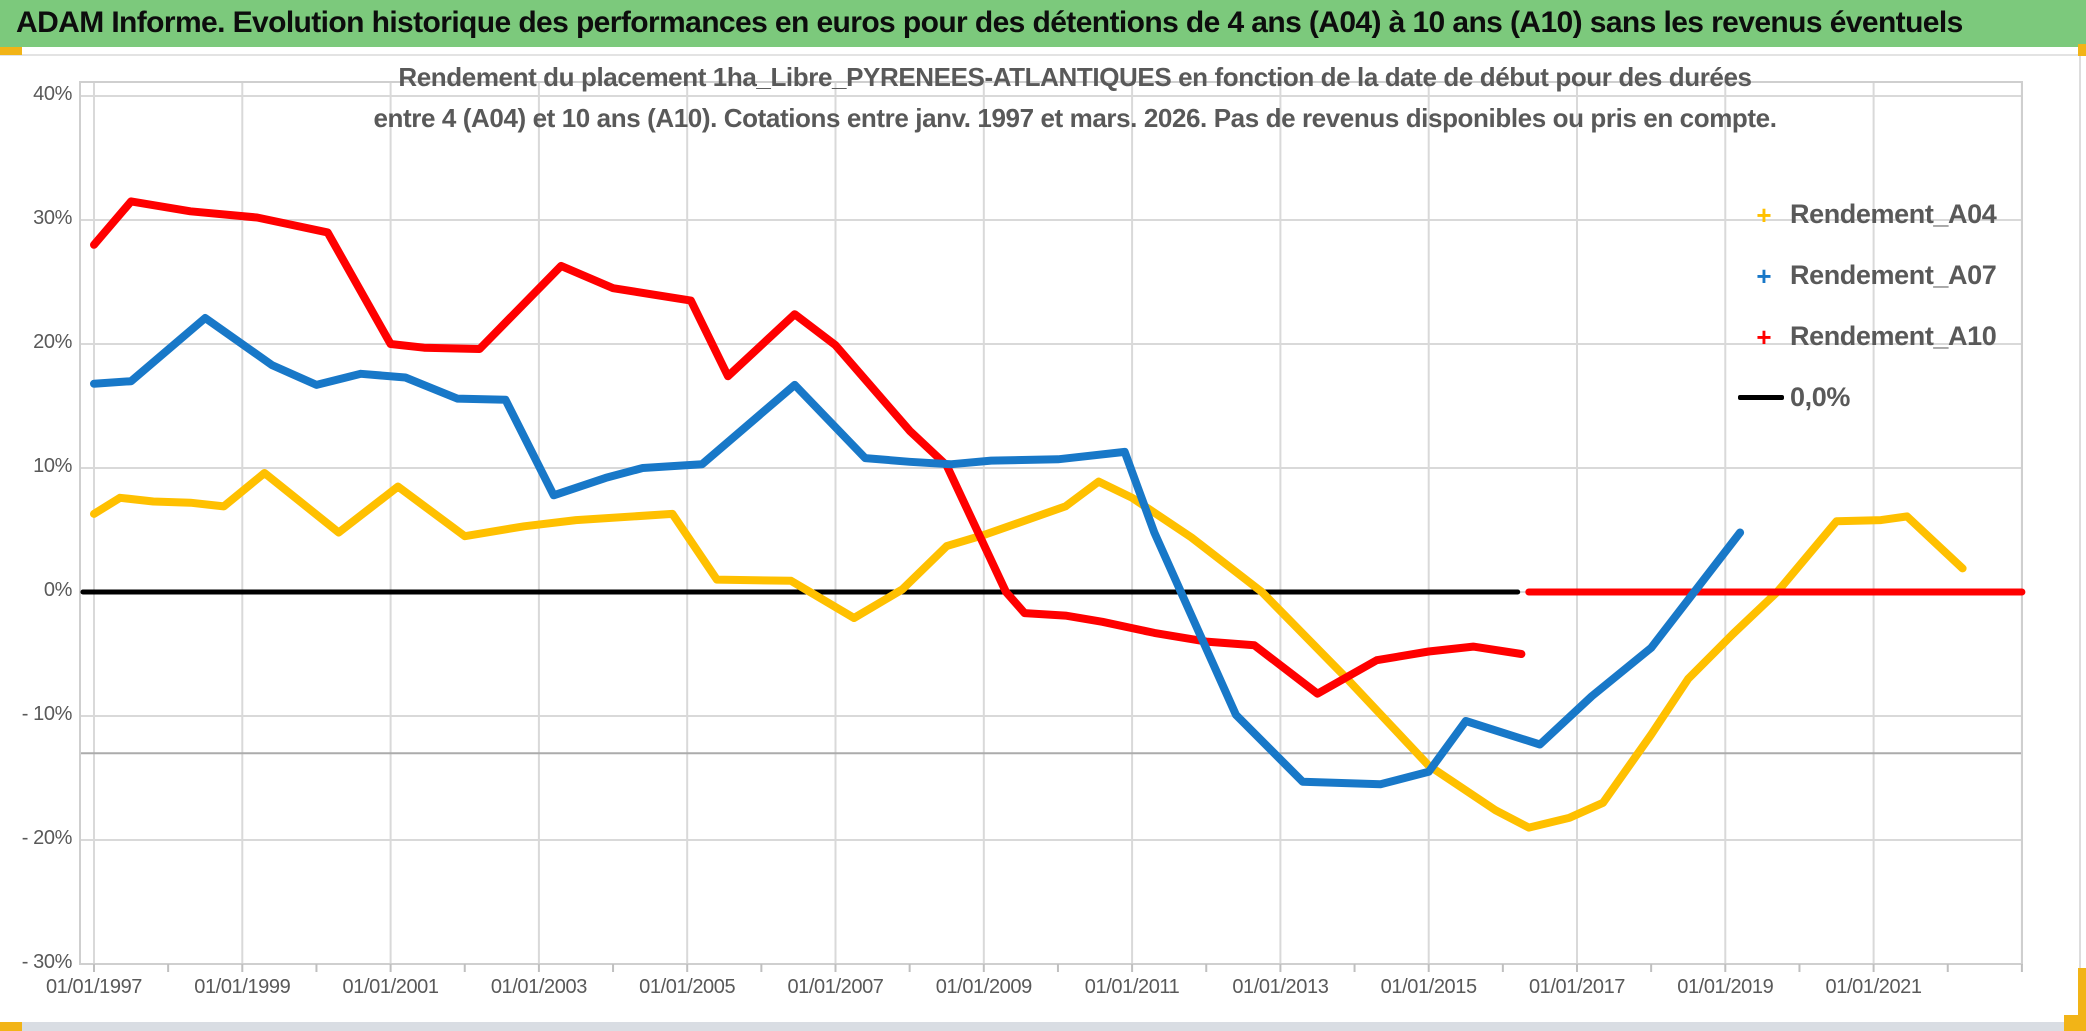 This screenshot has height=1031, width=2086. What do you see at coordinates (539, 987) in the screenshot?
I see `x-tick-label: 01/01/2003` at bounding box center [539, 987].